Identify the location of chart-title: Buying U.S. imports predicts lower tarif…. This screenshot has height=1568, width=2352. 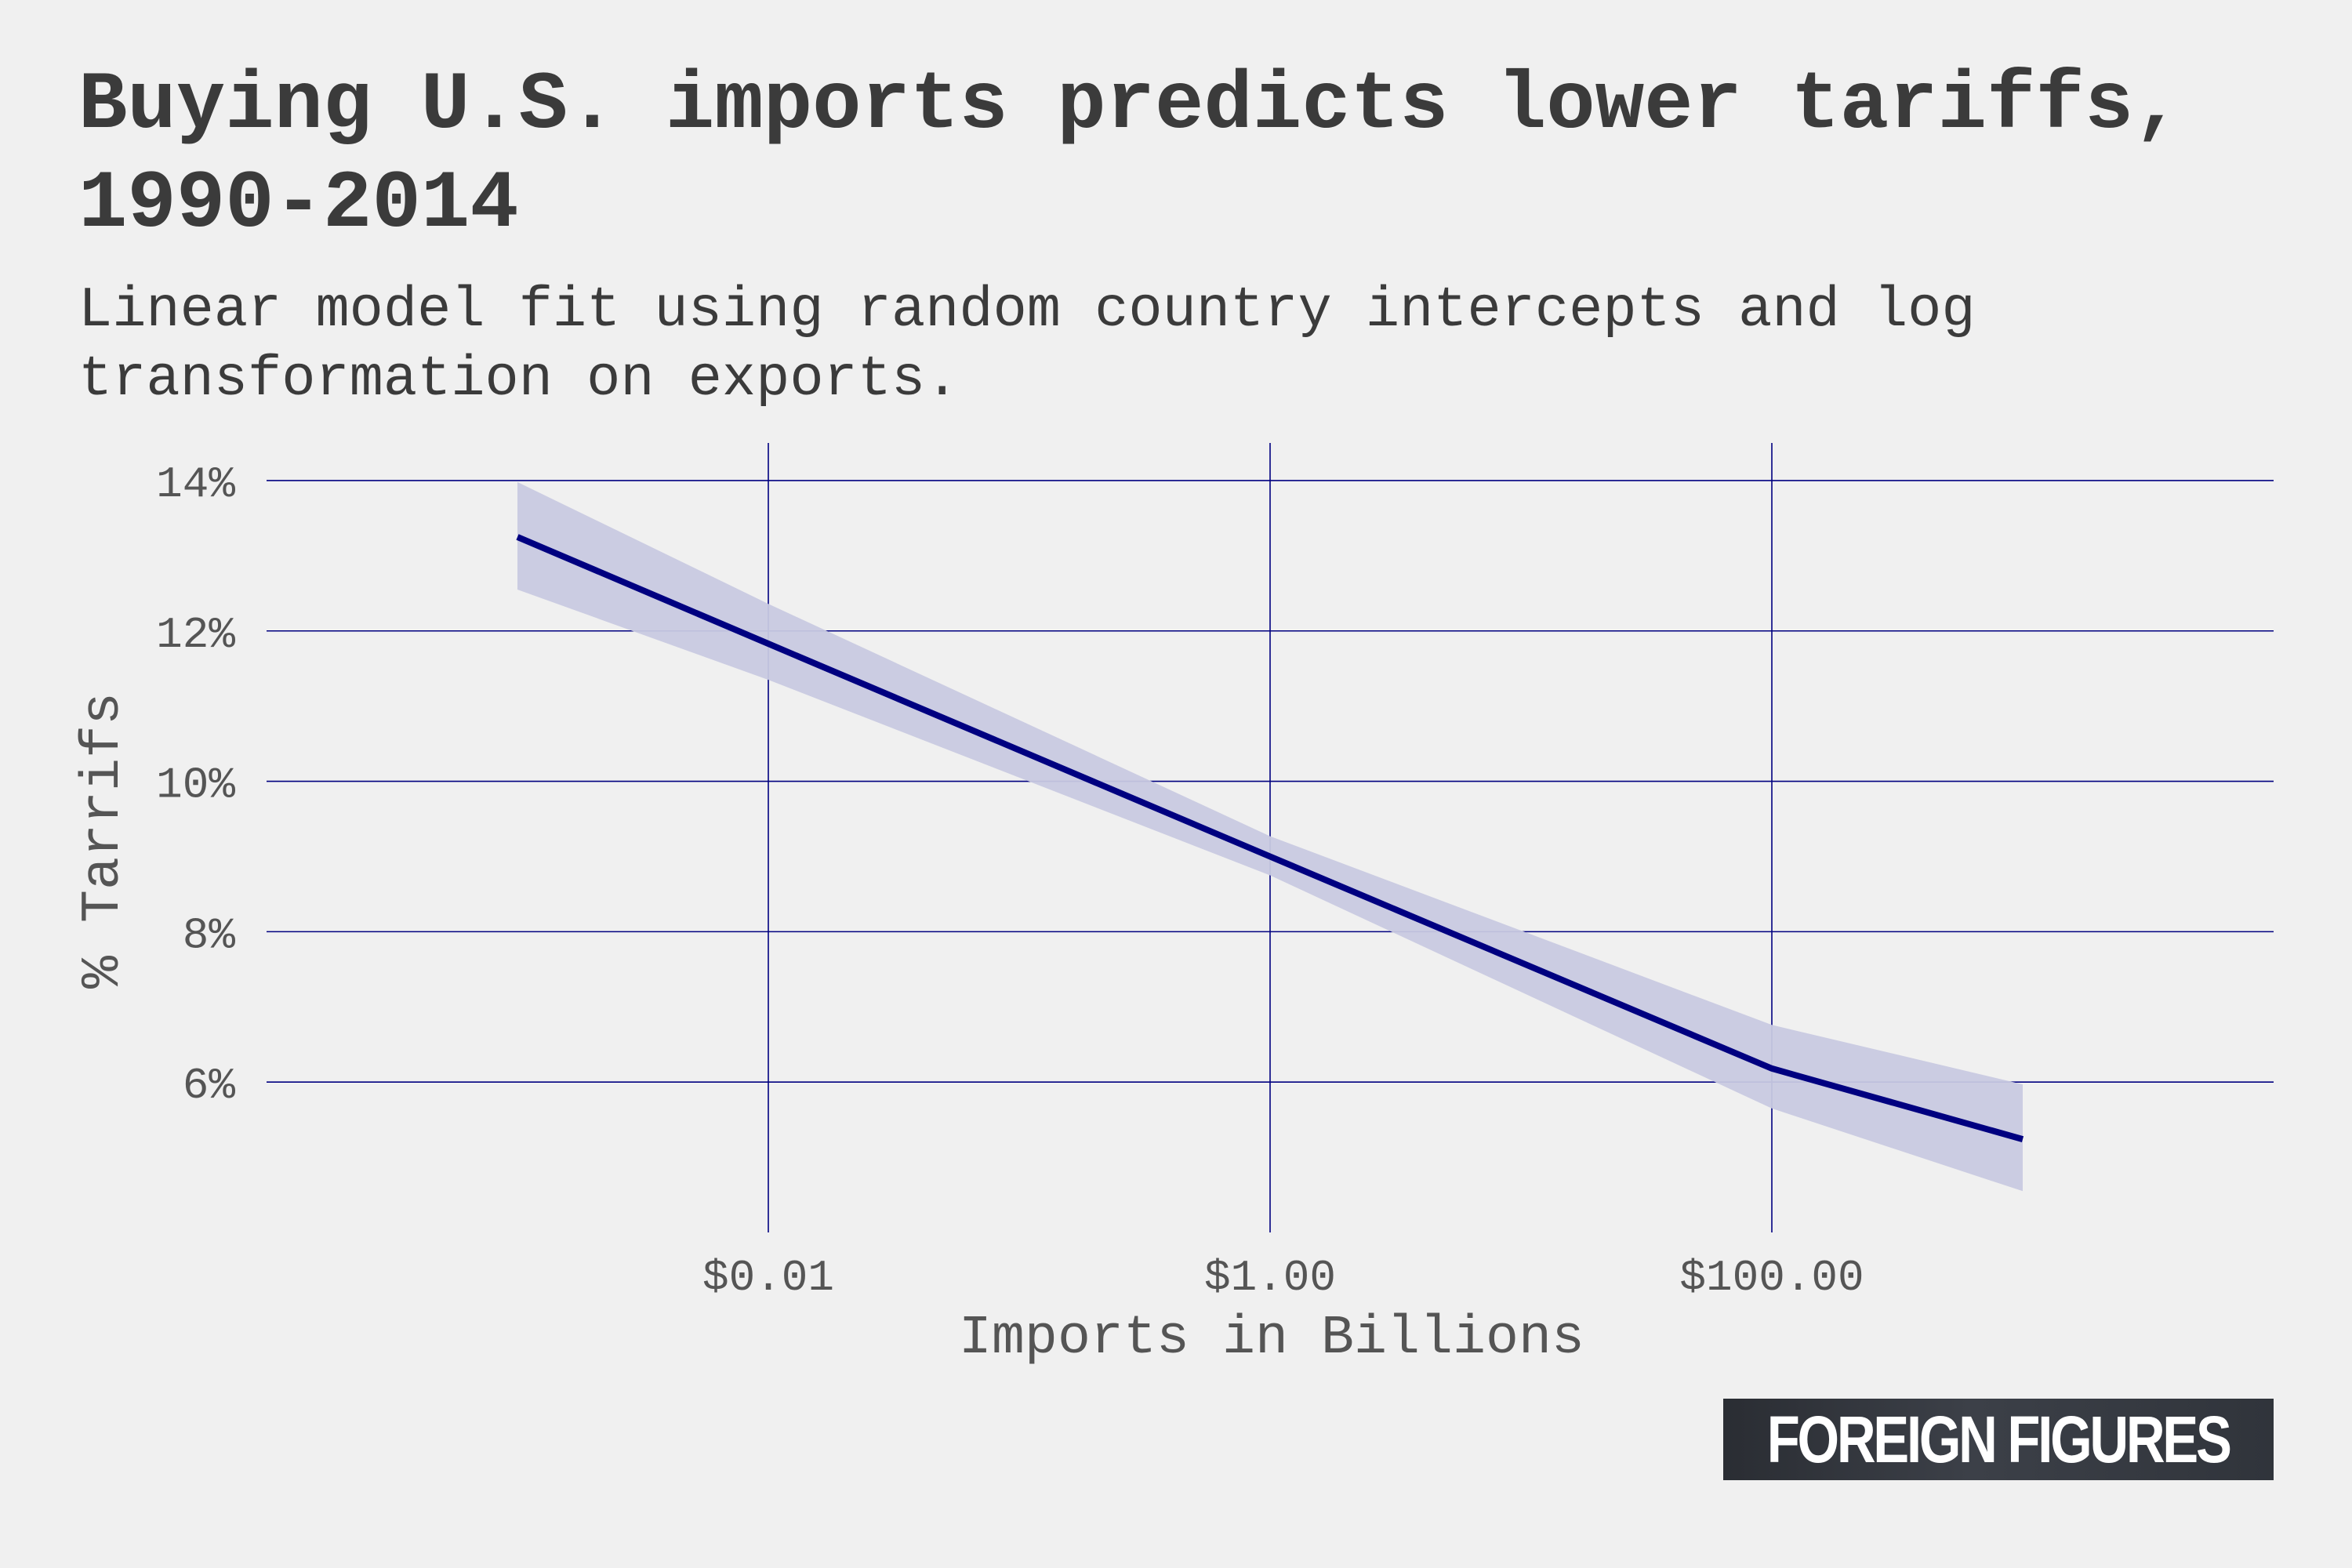
(1130, 155).